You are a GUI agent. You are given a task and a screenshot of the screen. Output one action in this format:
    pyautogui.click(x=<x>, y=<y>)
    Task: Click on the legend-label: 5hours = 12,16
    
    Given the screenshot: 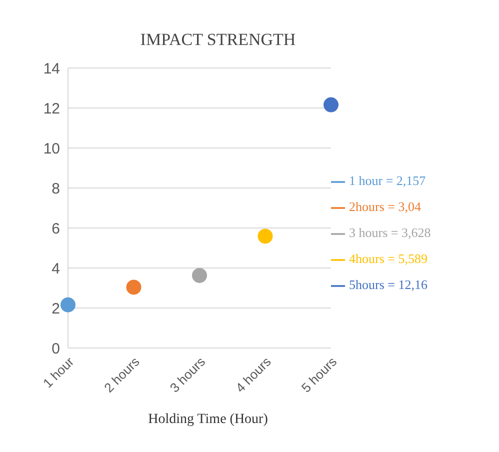 What is the action you would take?
    pyautogui.click(x=388, y=284)
    